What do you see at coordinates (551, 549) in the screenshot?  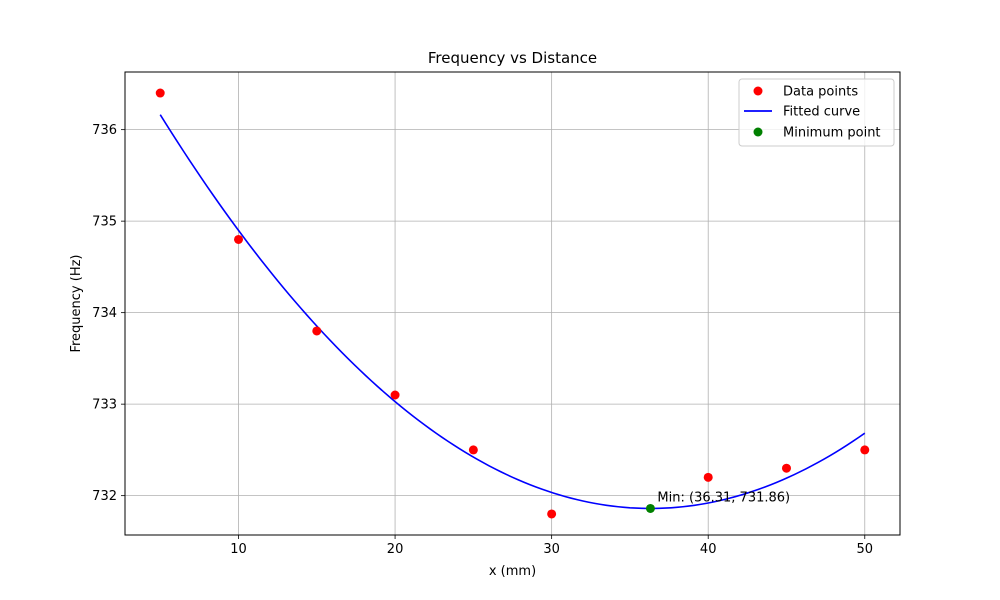 I see `x-tick-label: 30` at bounding box center [551, 549].